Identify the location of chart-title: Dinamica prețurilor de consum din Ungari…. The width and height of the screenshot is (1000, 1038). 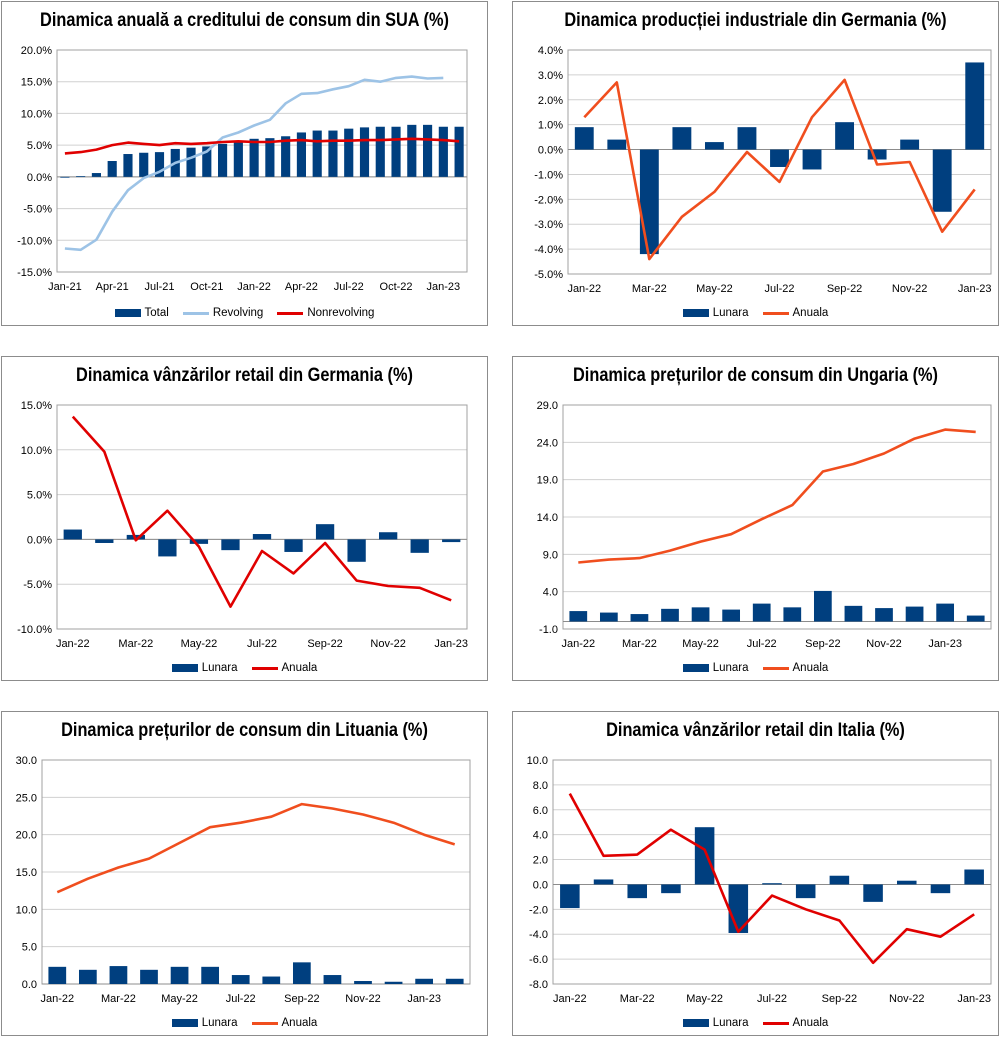
(755, 375).